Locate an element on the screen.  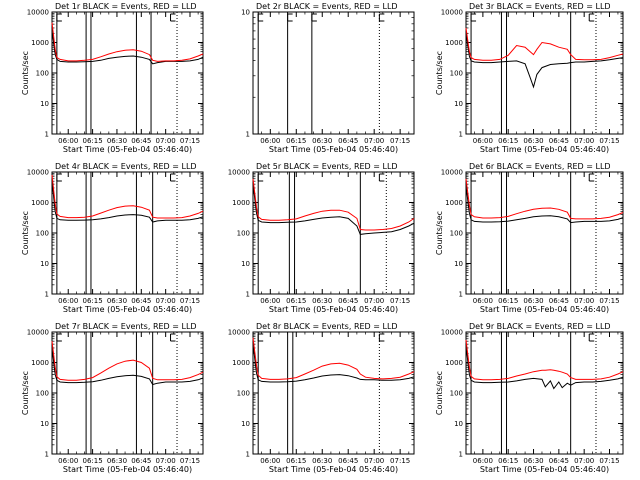
panel-title: Det 9r BLACK = Events, RED = LLD is located at coordinates (540, 326).